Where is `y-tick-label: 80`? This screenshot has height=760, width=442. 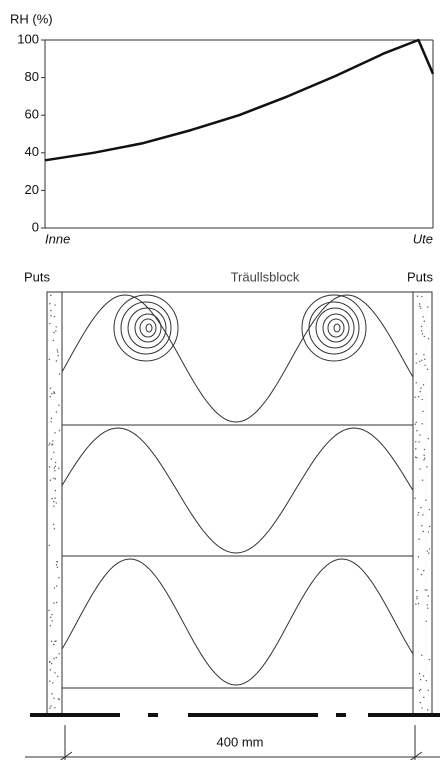 y-tick-label: 80 is located at coordinates (32, 76).